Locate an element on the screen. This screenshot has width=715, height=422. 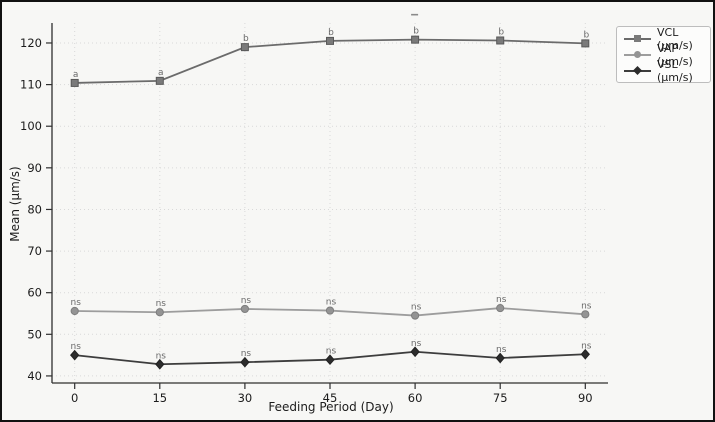
x-tick-label: 0 is located at coordinates (74, 398).